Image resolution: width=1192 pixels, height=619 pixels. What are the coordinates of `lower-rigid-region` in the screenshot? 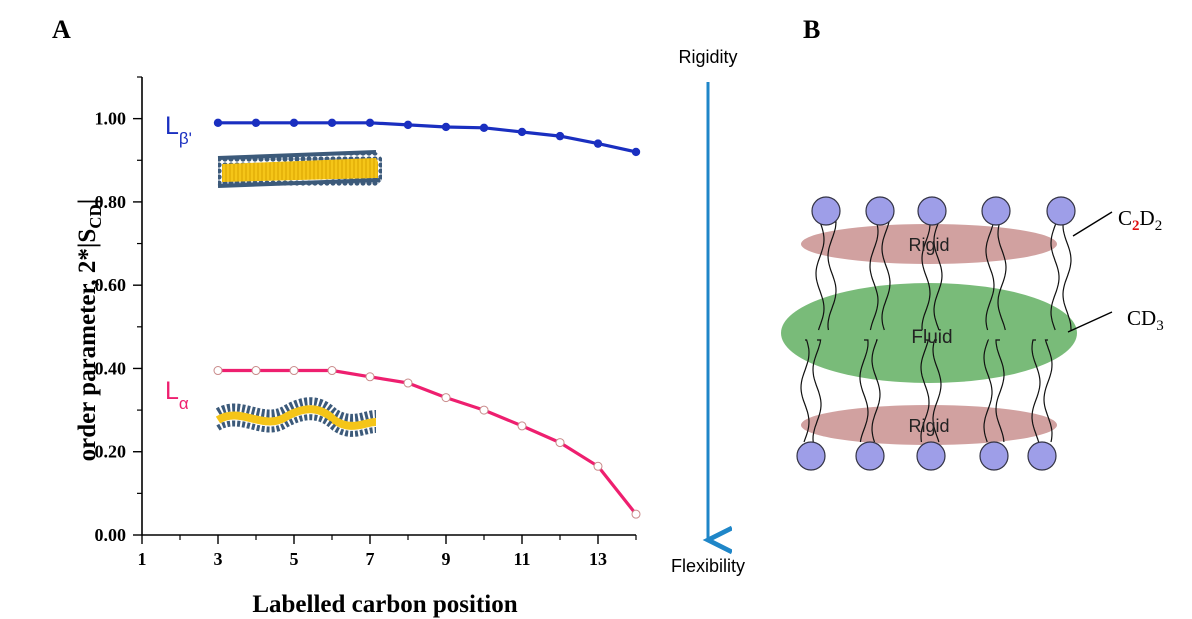 It's located at (929, 425).